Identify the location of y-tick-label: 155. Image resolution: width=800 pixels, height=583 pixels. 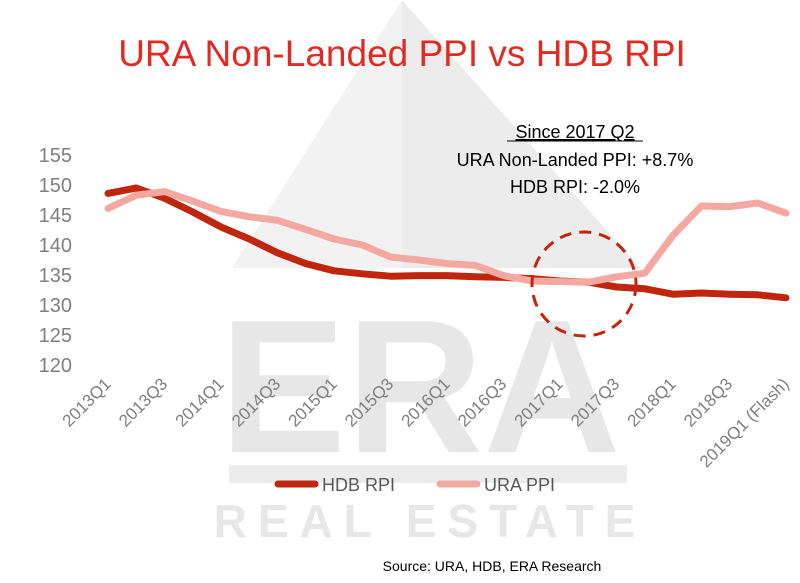
(55, 156).